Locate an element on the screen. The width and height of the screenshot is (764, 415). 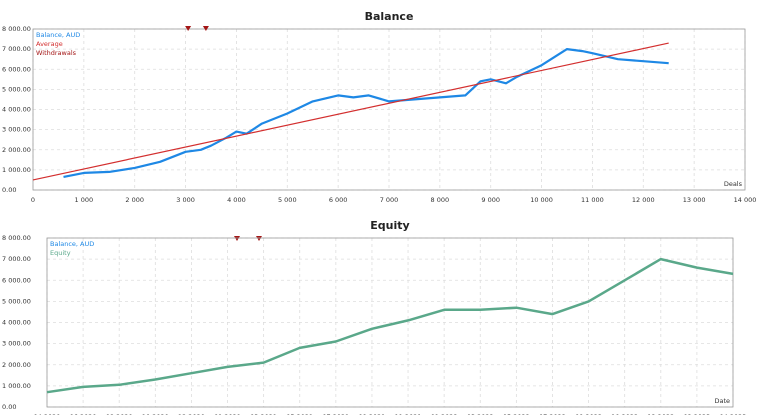
x-tick-label: 01.2022 is located at coordinates (444, 414).